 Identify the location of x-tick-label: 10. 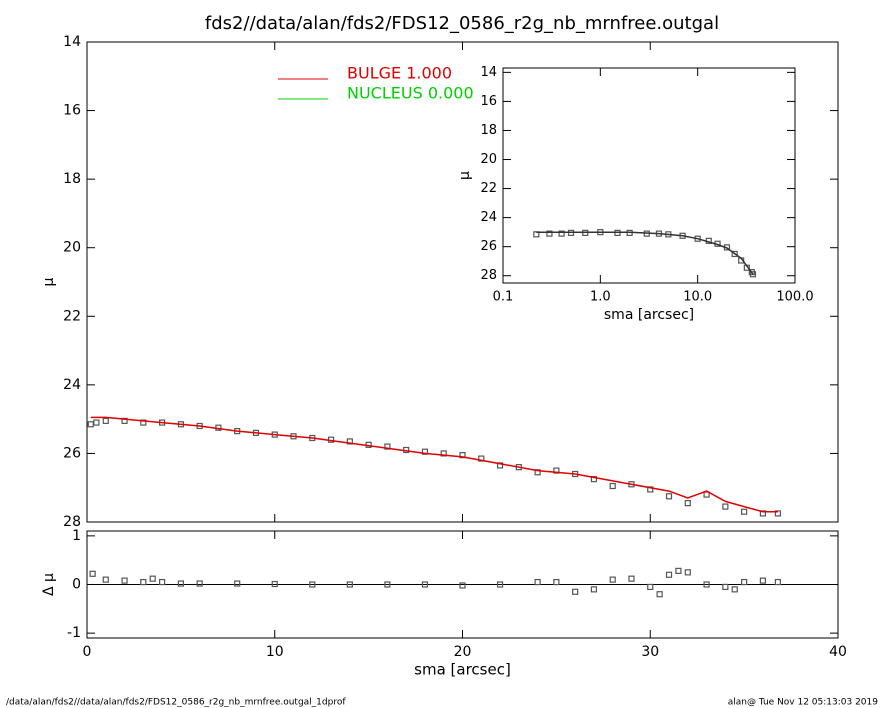
(275, 652).